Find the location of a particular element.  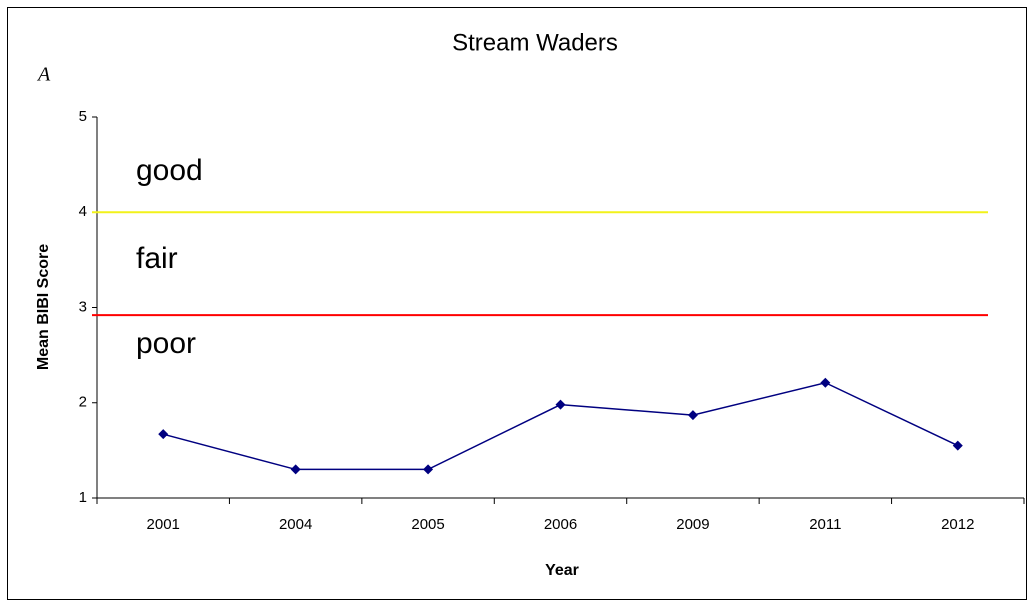

panel-label: A is located at coordinates (43, 75).